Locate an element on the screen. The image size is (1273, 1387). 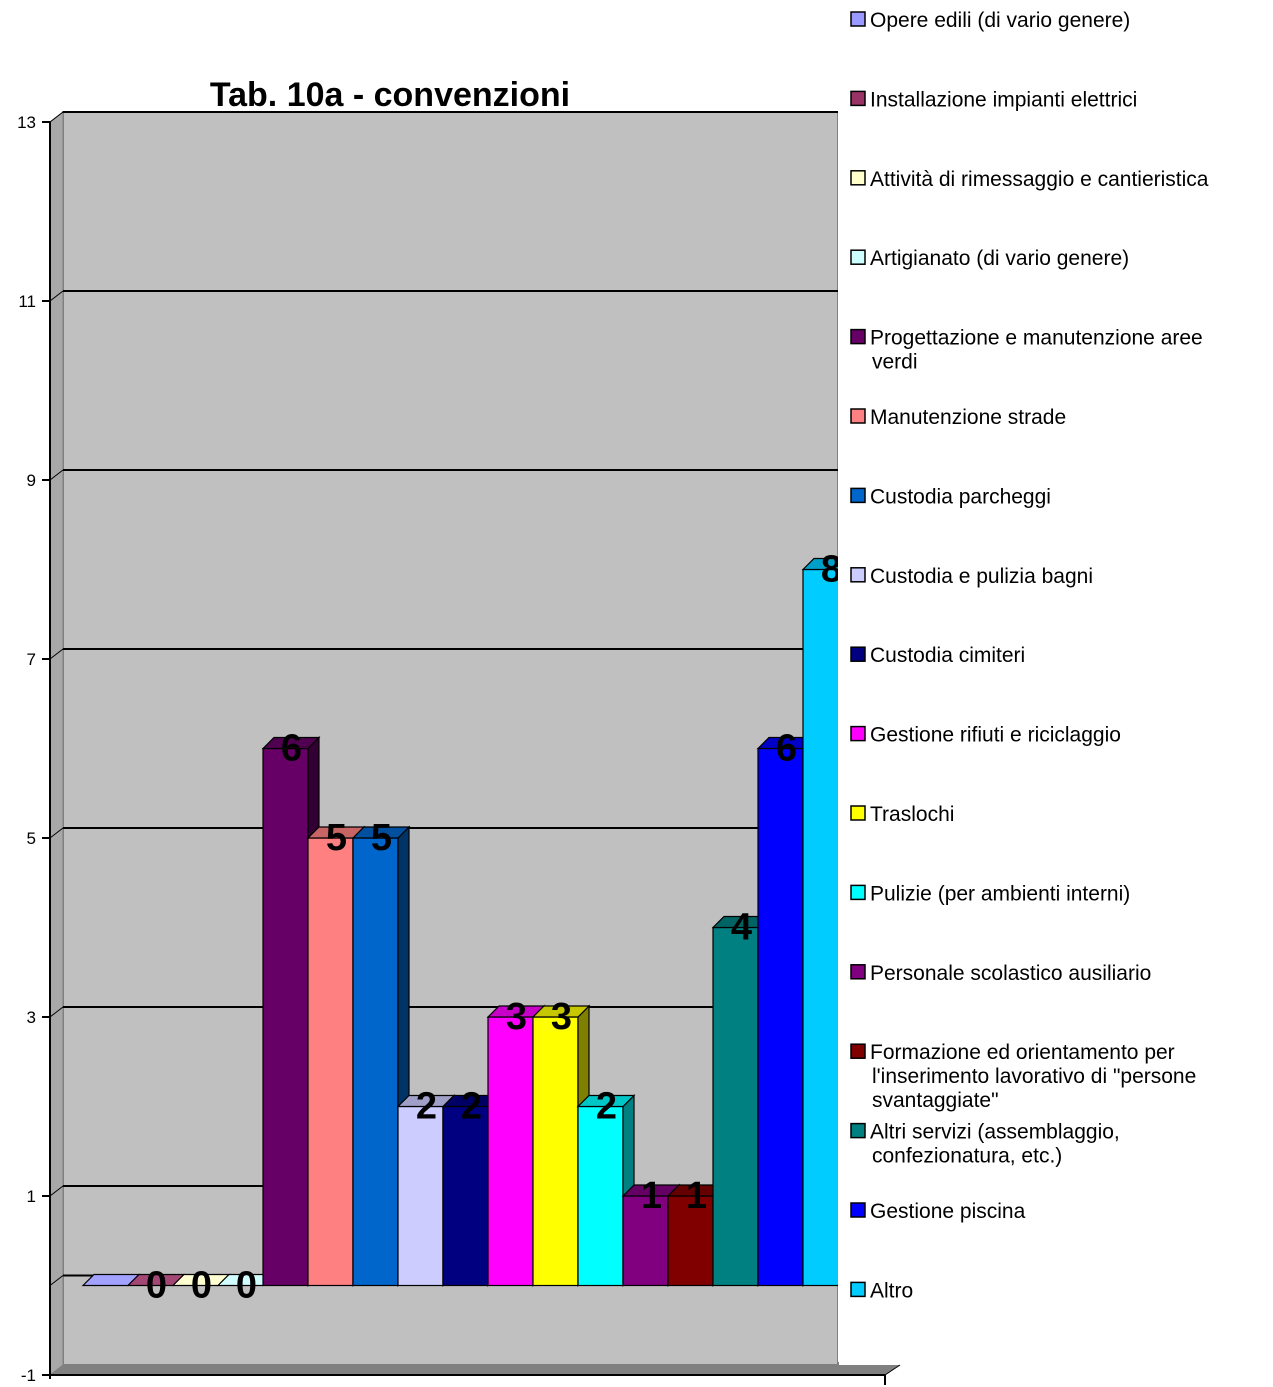
legend-label: l'inserimento lavorativo di "persone is located at coordinates (1034, 1076).